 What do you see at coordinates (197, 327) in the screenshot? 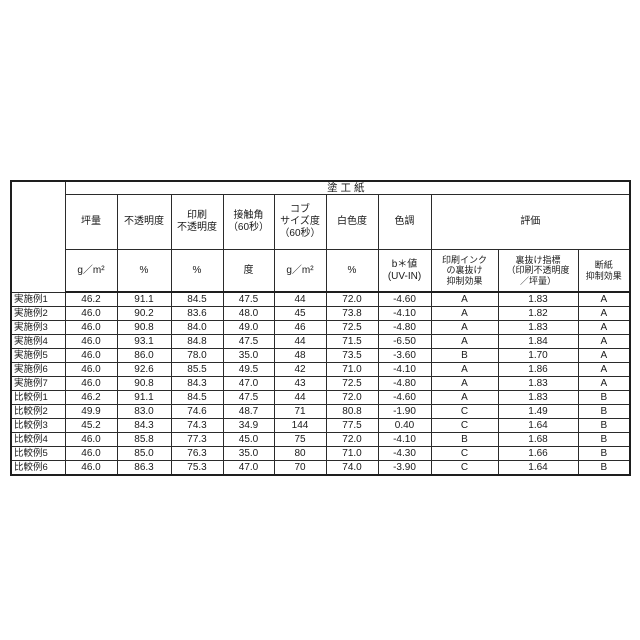
I see `table-cell: 84.0` at bounding box center [197, 327].